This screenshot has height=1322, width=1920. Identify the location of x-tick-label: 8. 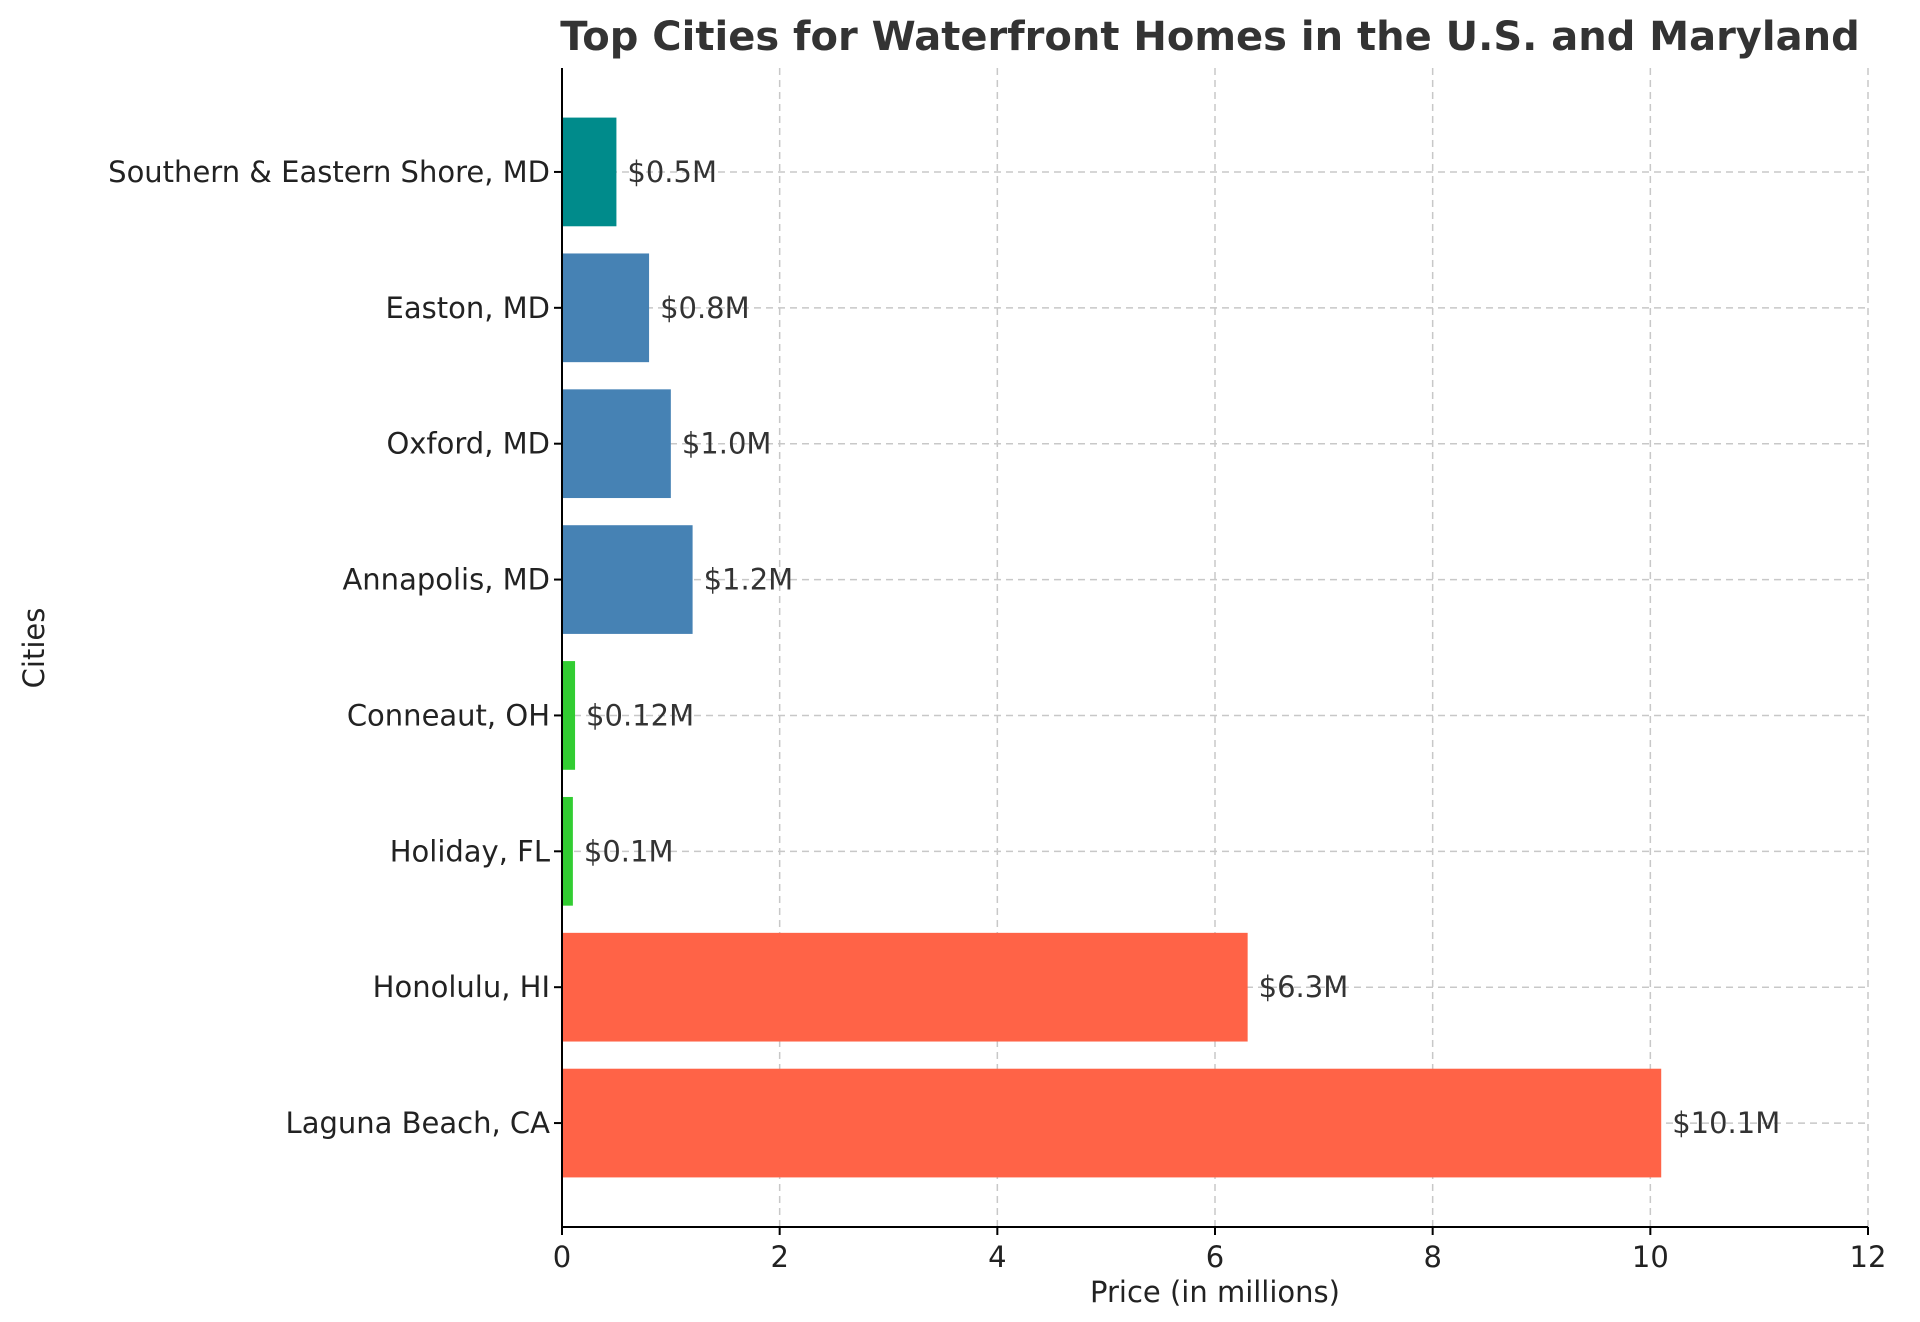
(1432, 1257).